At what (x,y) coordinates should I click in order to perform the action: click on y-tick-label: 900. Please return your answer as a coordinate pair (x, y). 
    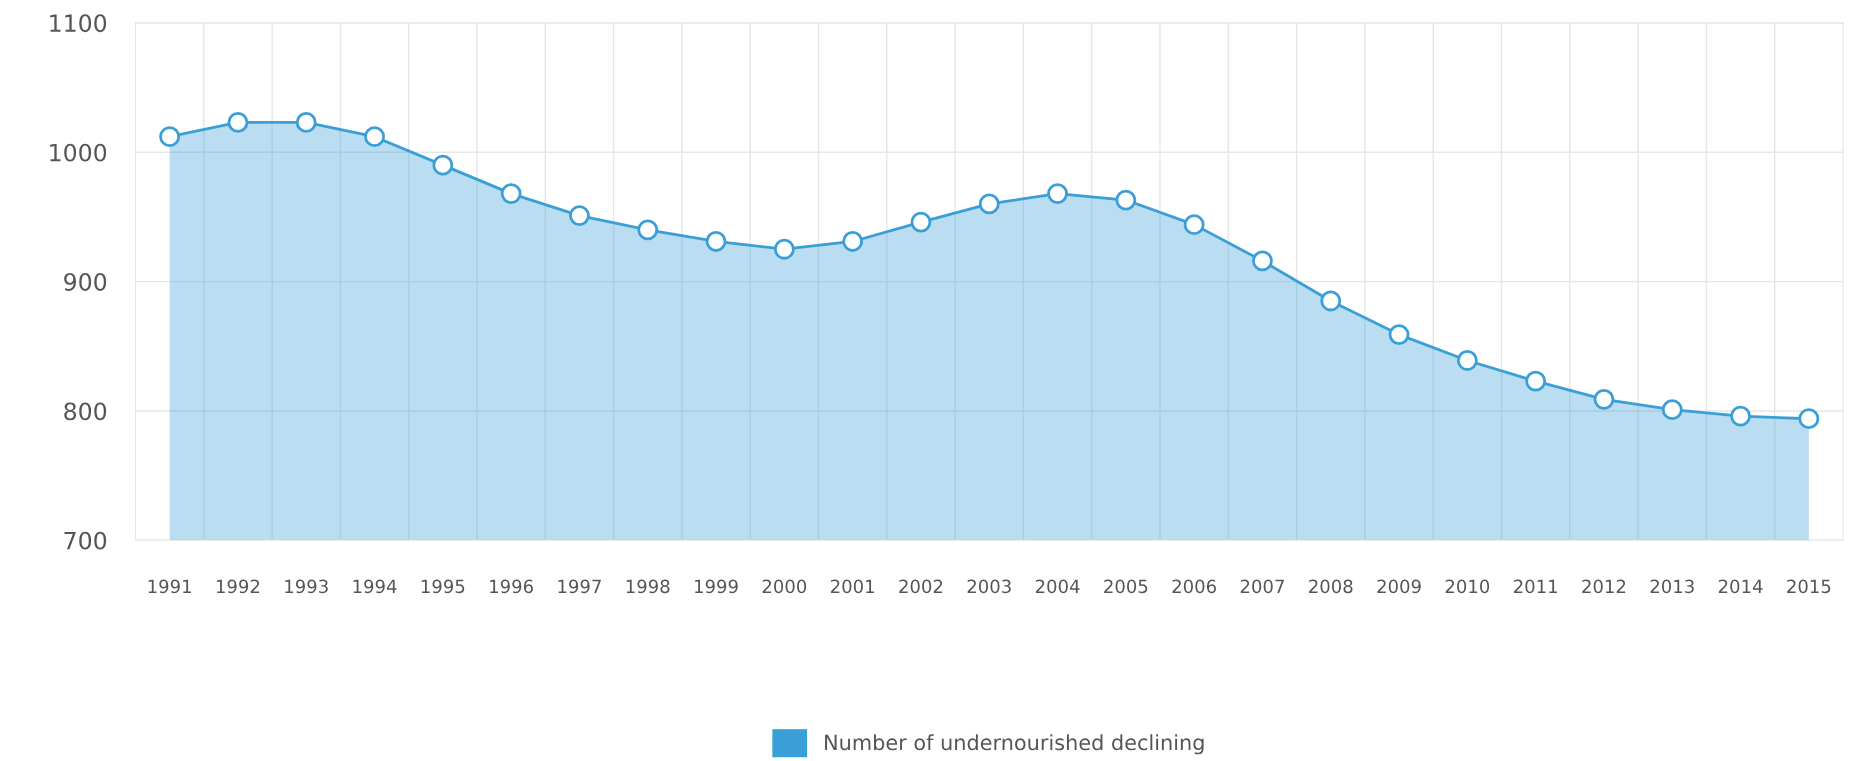
    Looking at the image, I should click on (85, 282).